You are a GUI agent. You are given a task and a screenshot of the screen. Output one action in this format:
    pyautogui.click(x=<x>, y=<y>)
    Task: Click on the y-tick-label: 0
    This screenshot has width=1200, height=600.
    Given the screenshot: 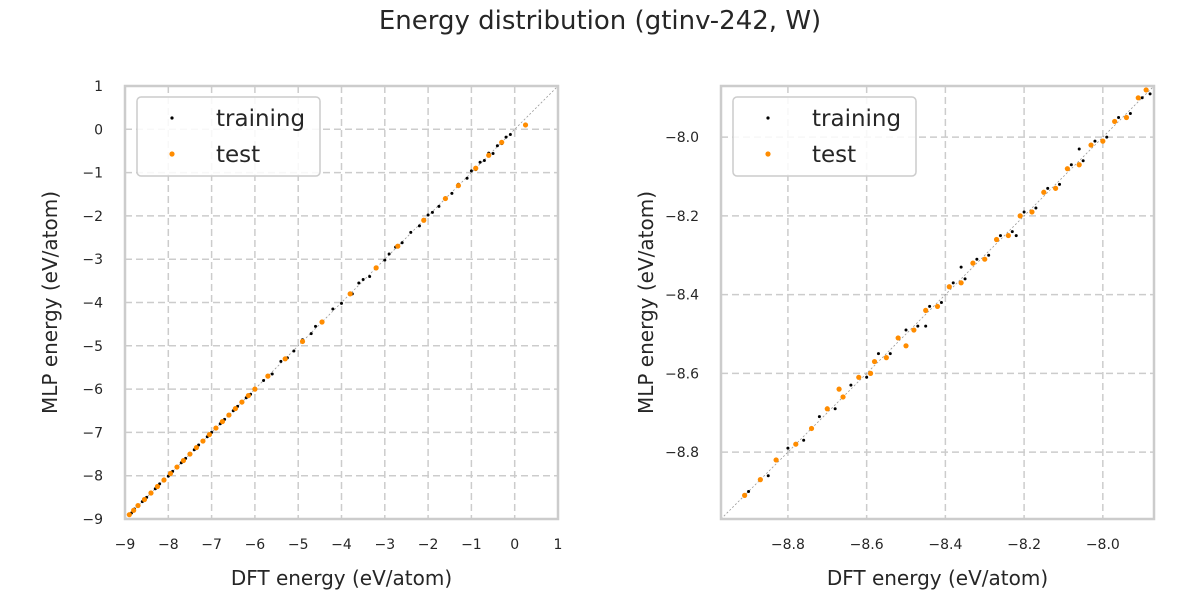 What is the action you would take?
    pyautogui.click(x=98, y=130)
    